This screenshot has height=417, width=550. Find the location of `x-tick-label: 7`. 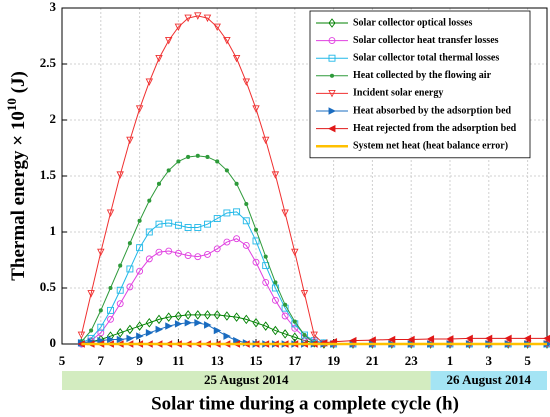

x-tick-label: 7 is located at coordinates (101, 360).